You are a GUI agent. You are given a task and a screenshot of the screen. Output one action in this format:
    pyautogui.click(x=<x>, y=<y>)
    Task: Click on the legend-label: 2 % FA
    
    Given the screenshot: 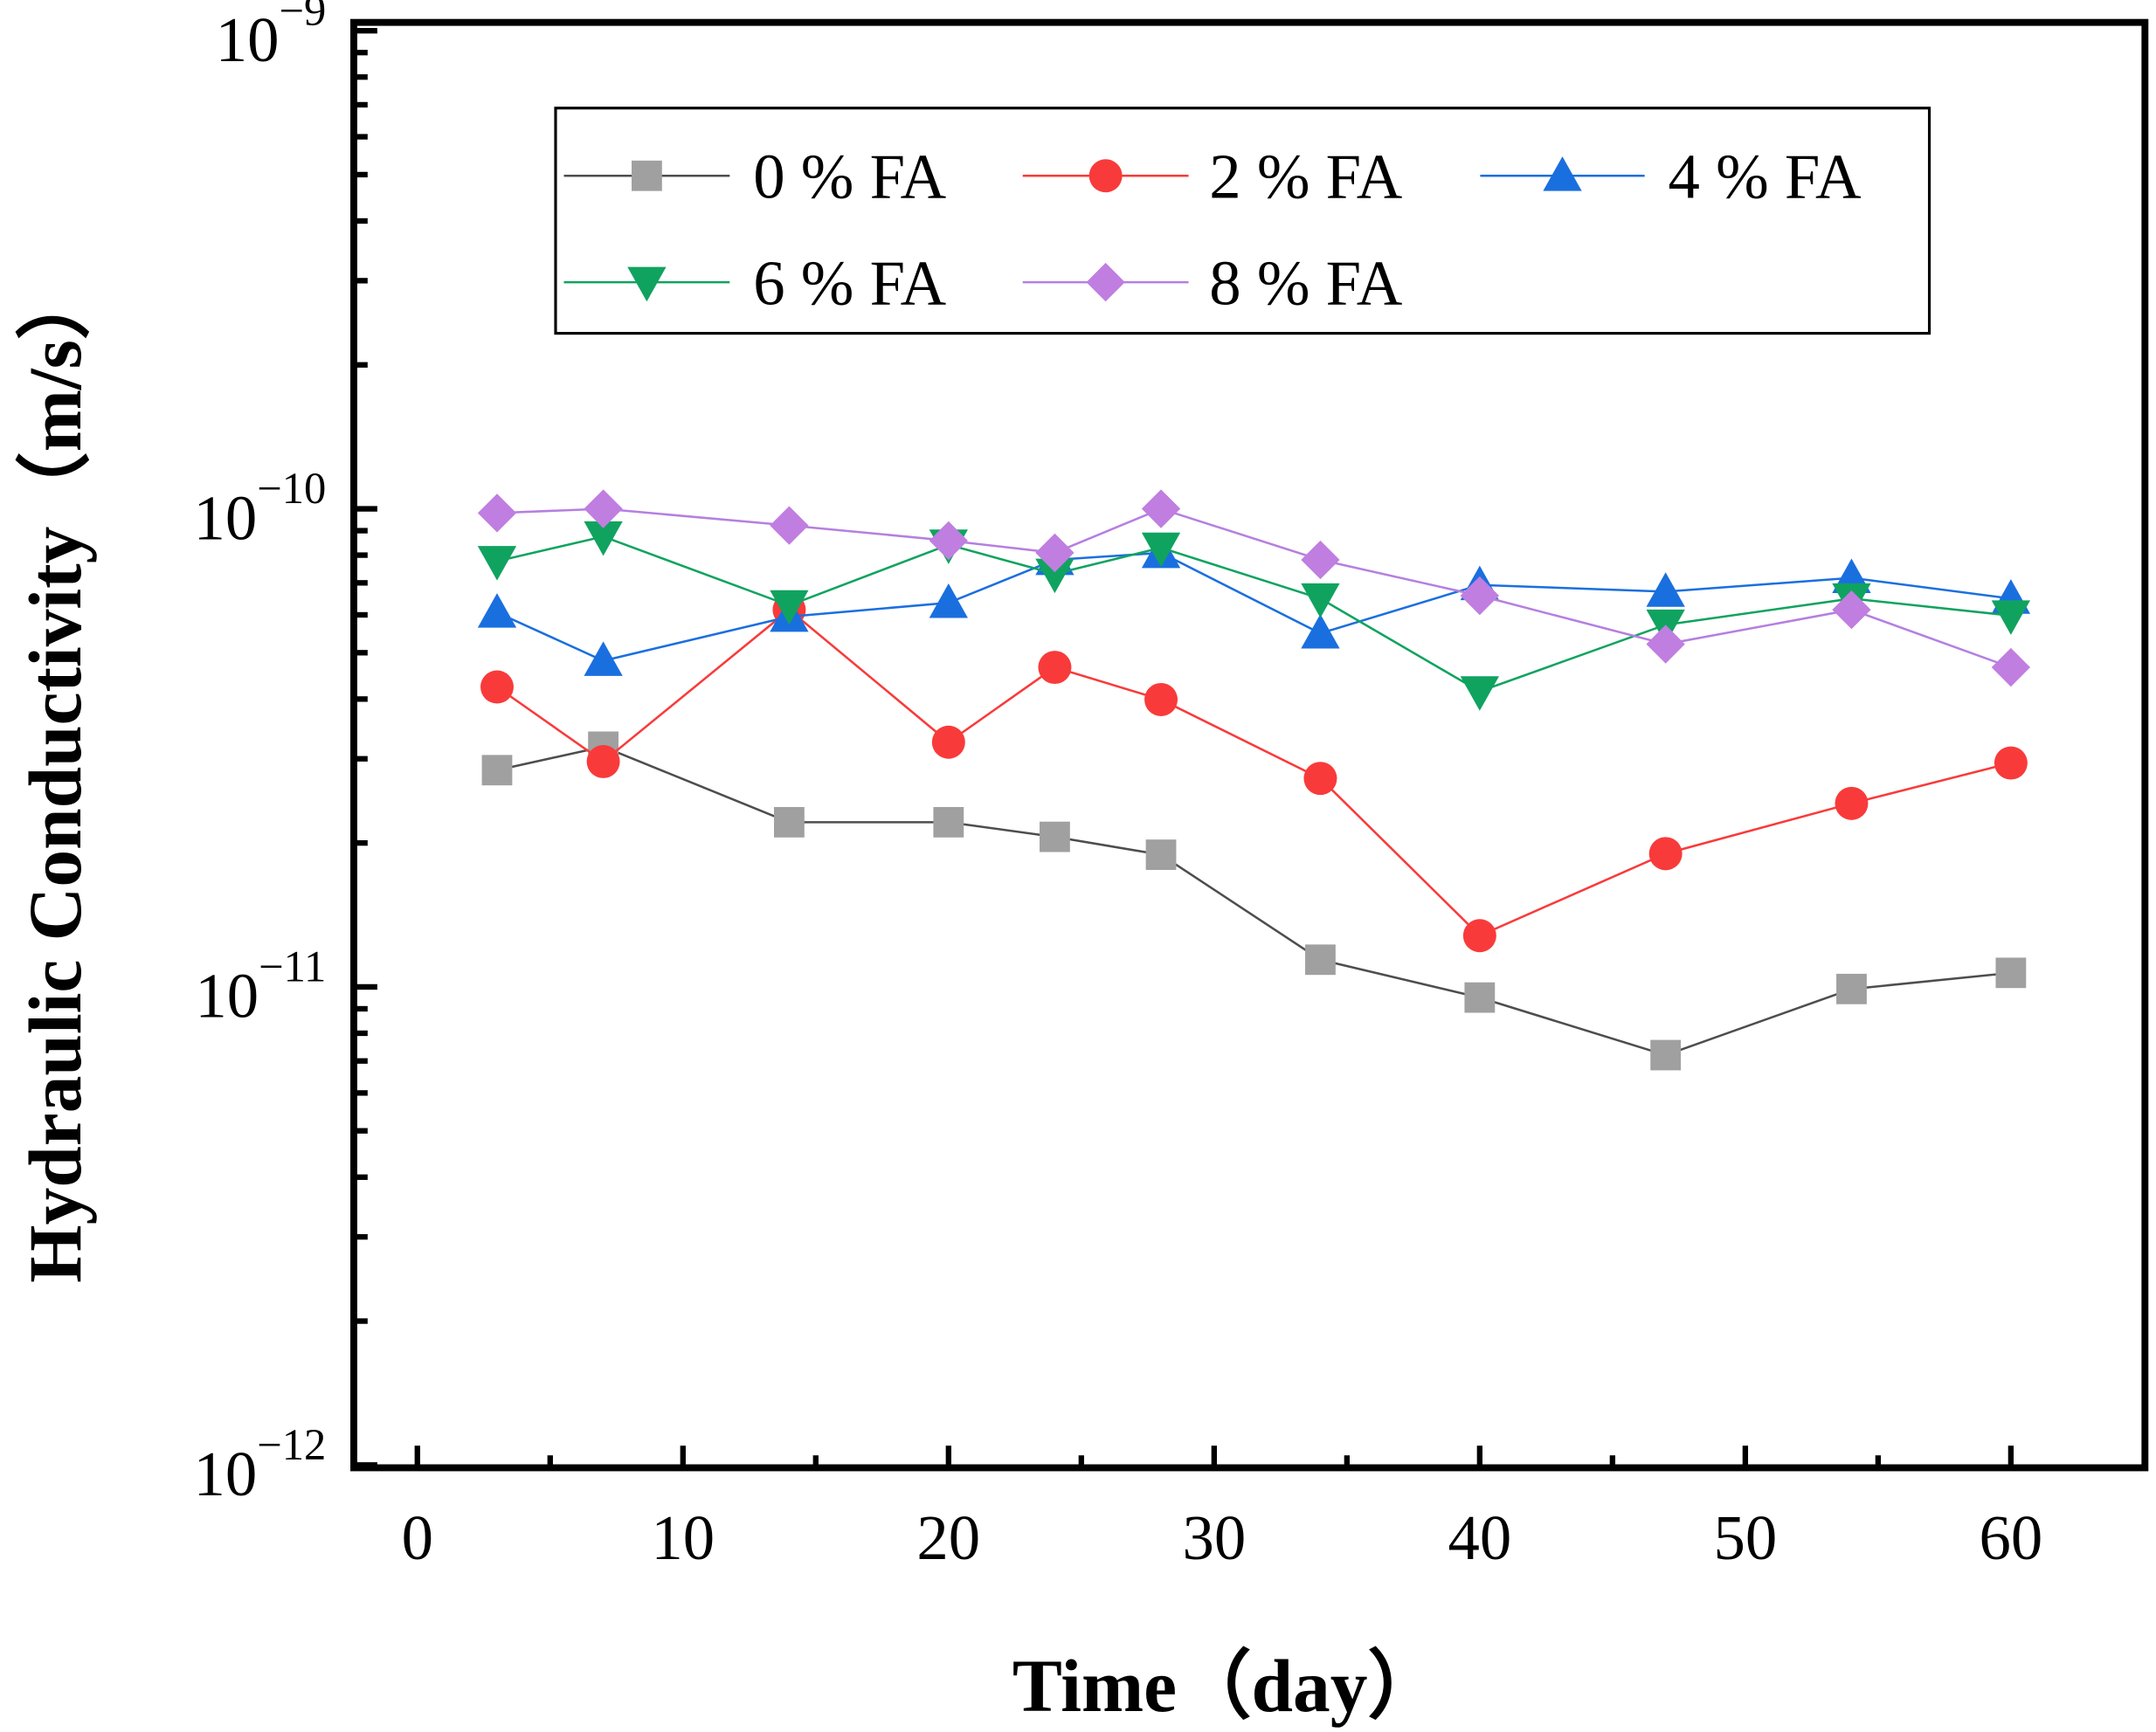 What is the action you would take?
    pyautogui.click(x=1305, y=177)
    